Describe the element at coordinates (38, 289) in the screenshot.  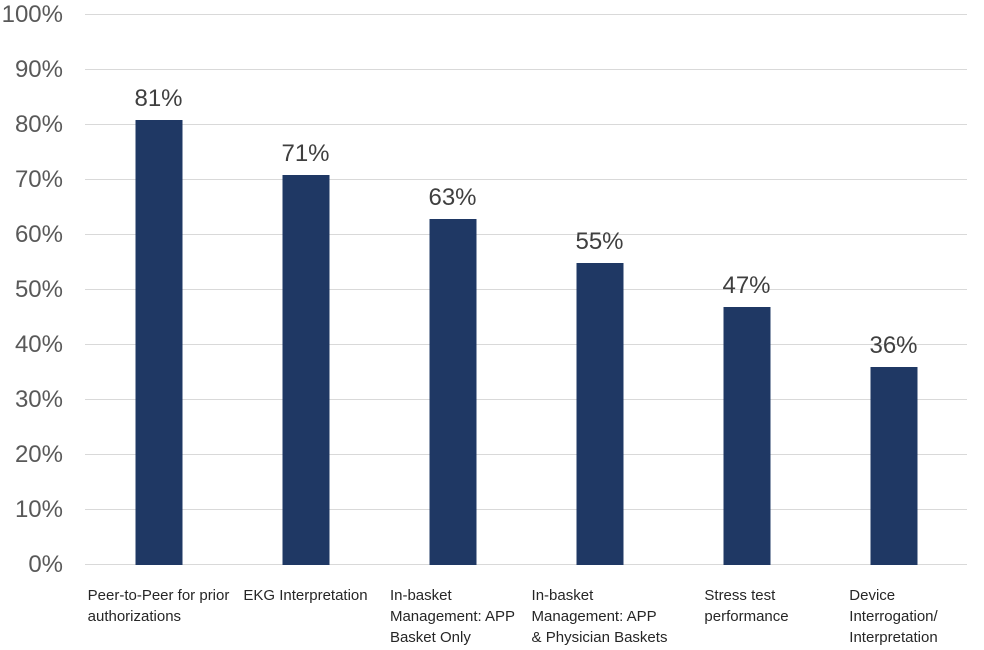
I see `y-tick-label: 50%` at that location.